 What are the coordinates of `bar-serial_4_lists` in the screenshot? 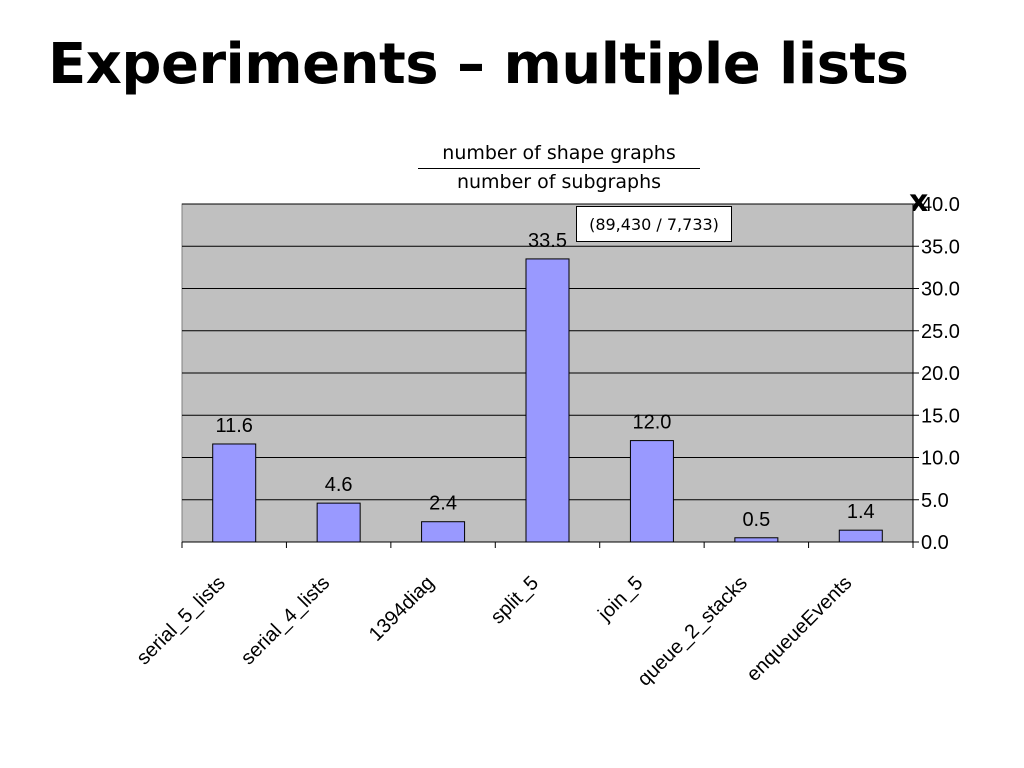 It's located at (338, 522).